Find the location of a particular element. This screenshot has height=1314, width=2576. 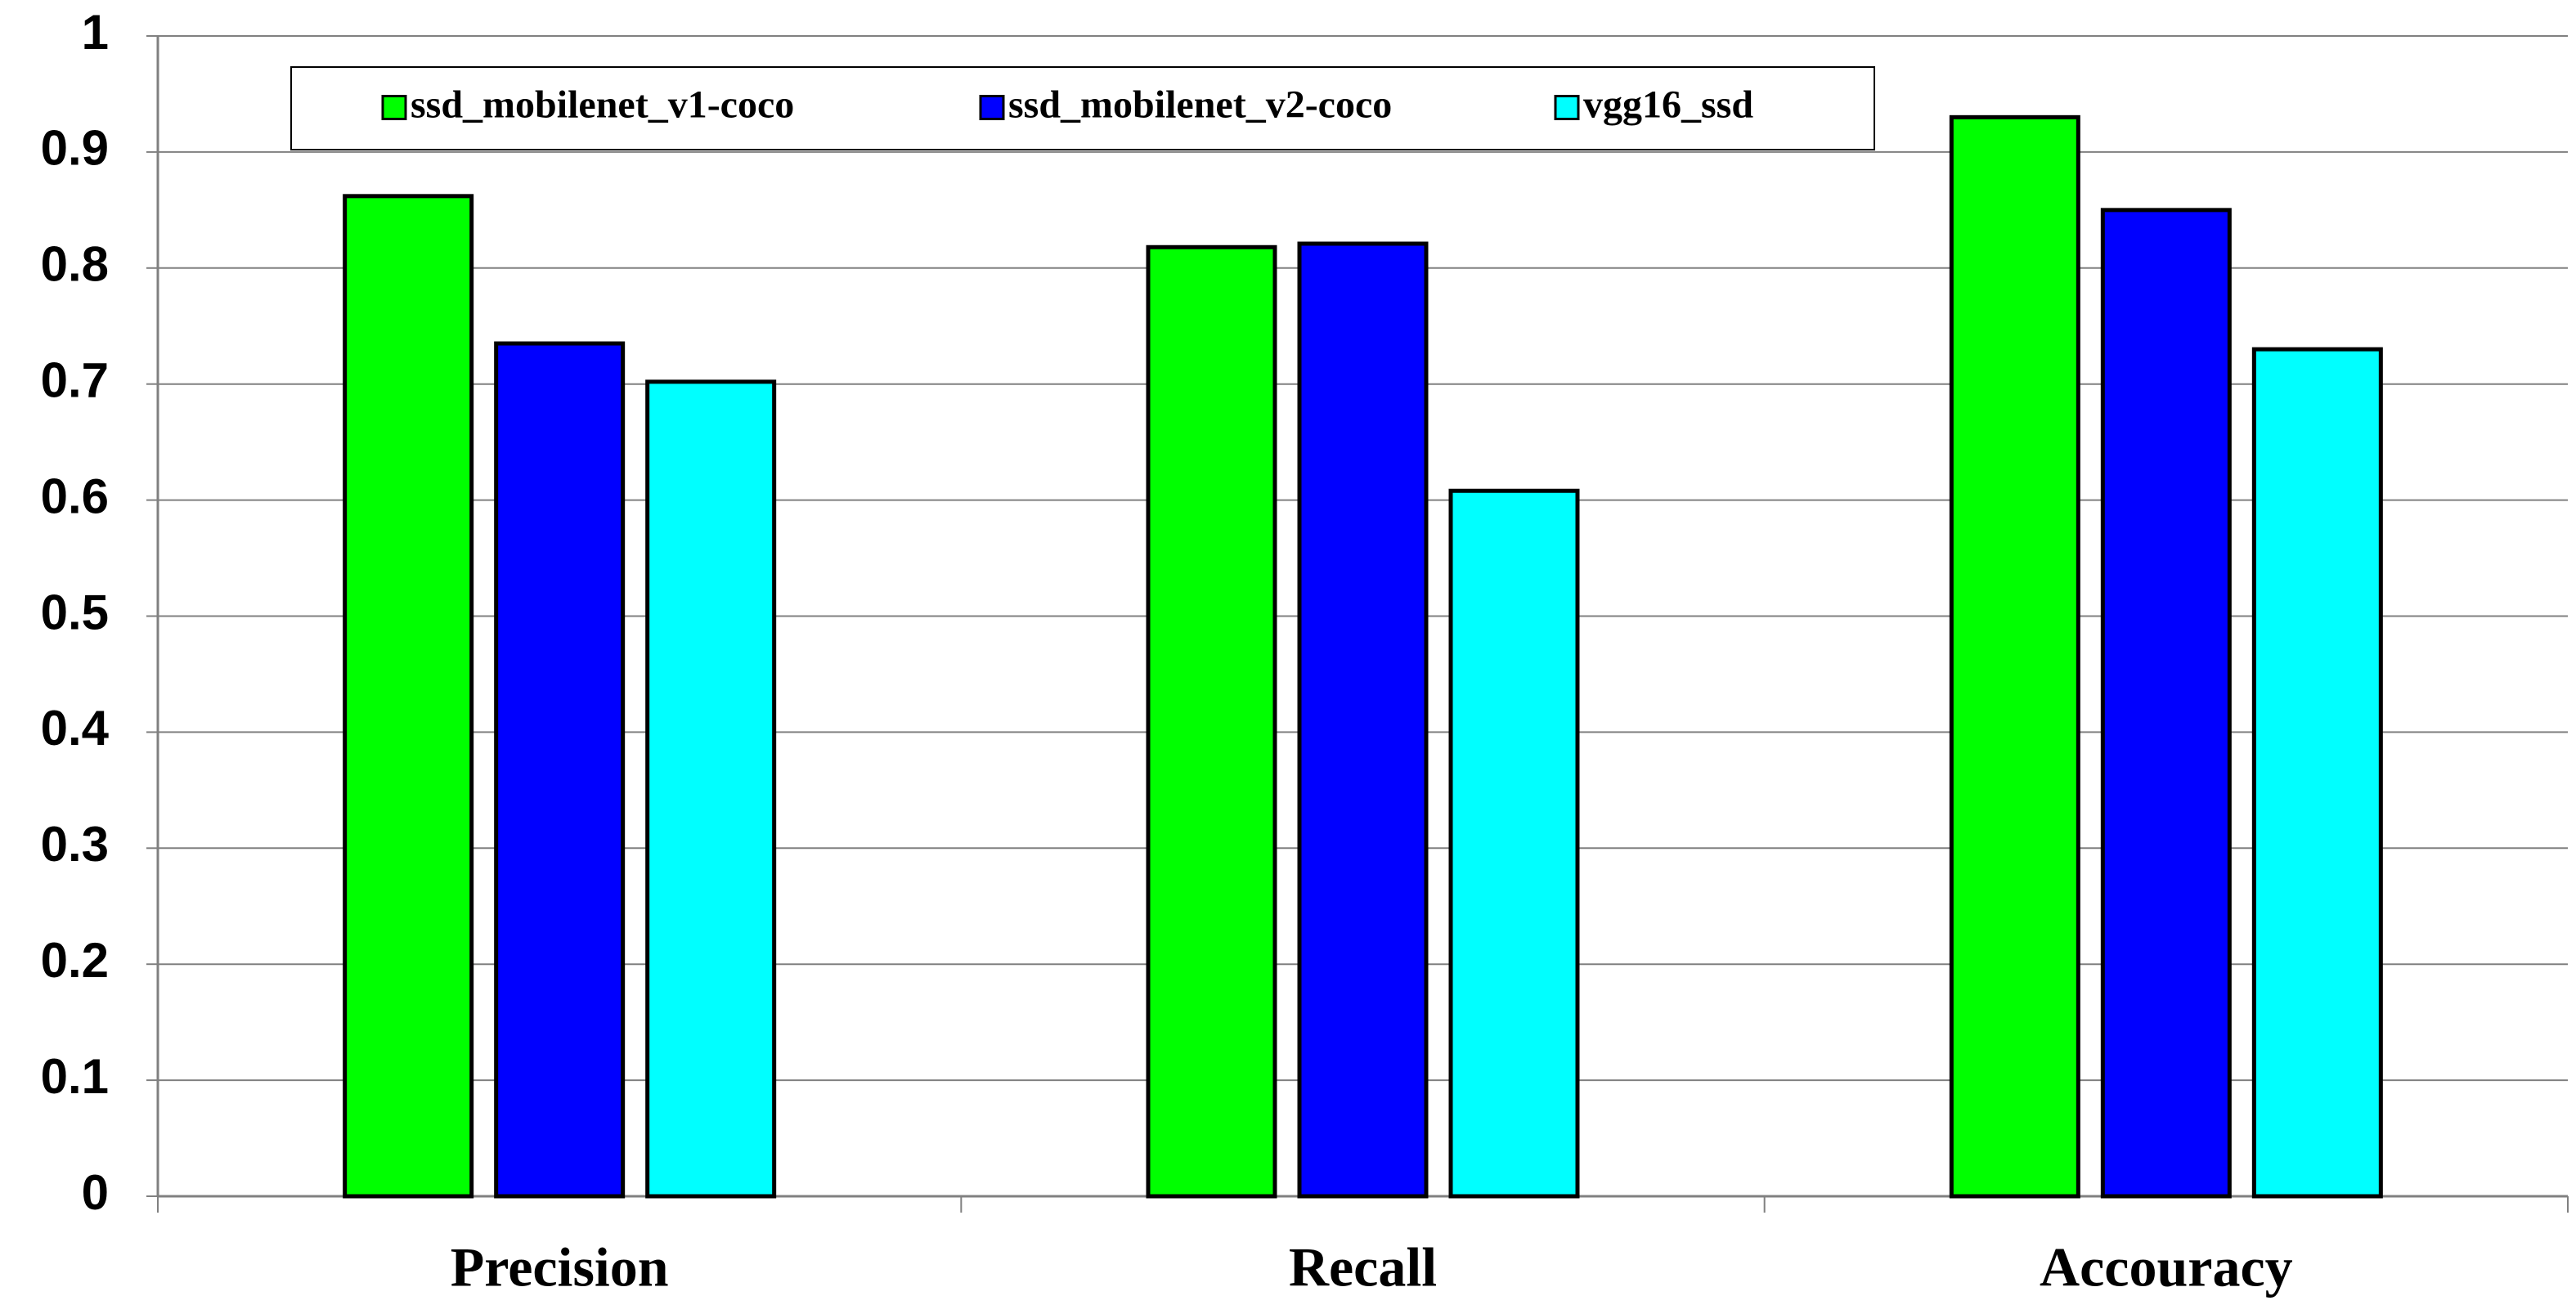

y-tick-label: 0.1 is located at coordinates (75, 1076).